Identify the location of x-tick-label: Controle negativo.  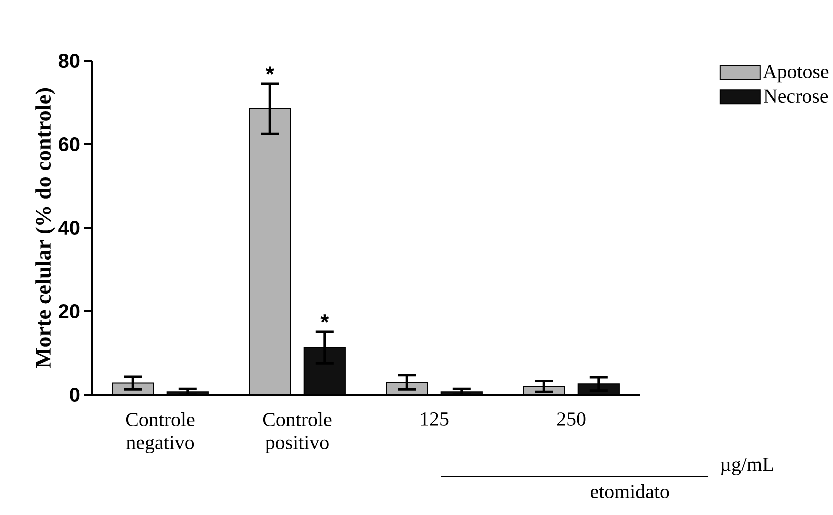
(160, 433).